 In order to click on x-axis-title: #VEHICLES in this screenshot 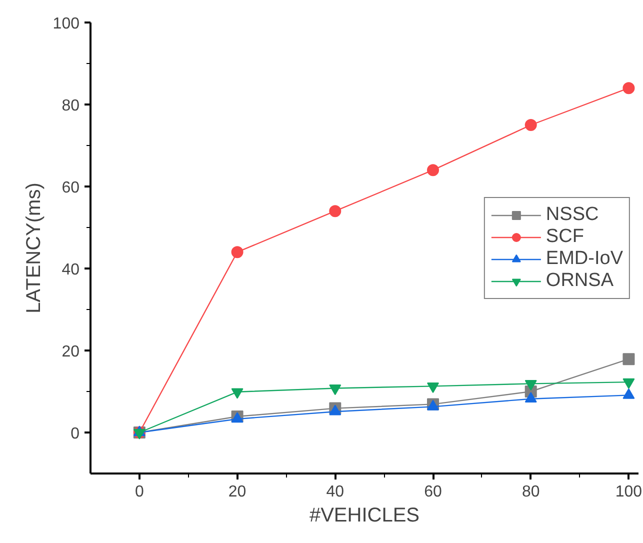, I will do `click(364, 515)`.